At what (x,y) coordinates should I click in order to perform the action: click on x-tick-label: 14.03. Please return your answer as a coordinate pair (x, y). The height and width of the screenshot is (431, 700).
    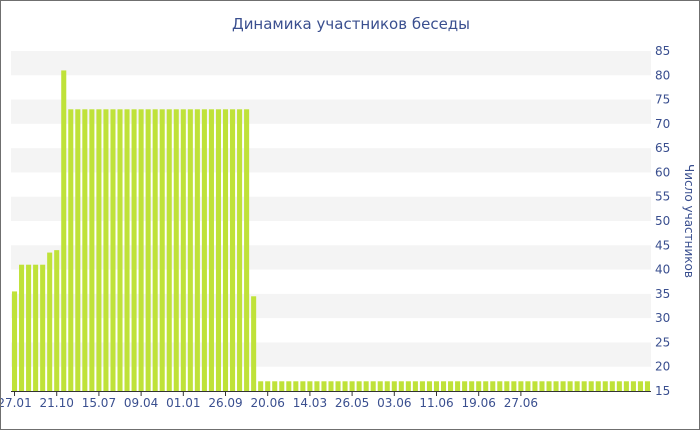
    Looking at the image, I should click on (310, 403).